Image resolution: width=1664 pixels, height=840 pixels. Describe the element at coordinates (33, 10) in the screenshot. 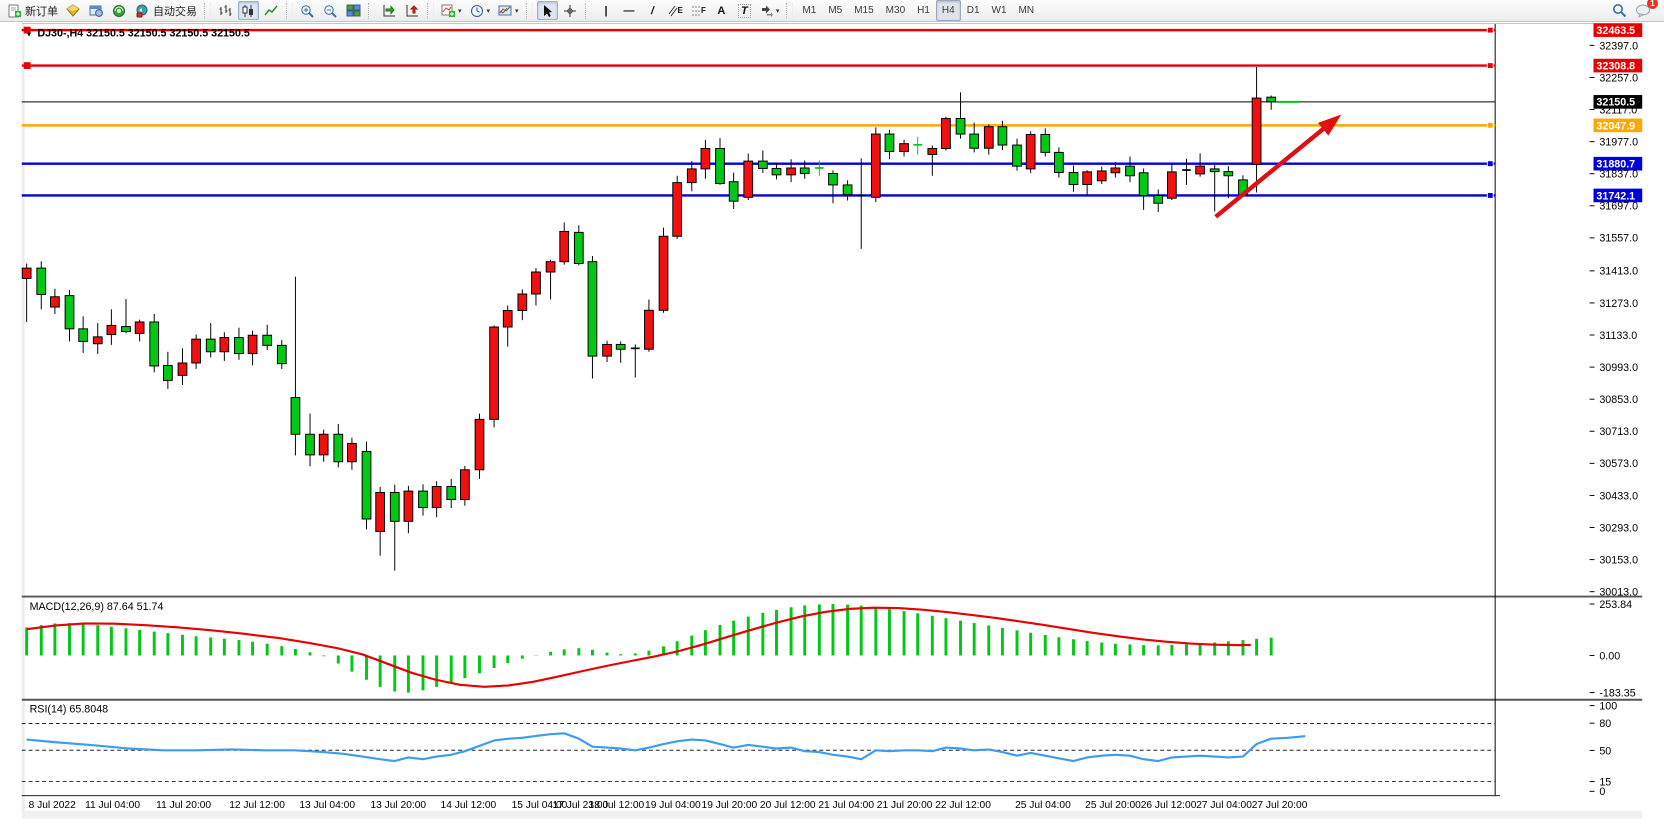

I see `new-order-button: 新订单` at that location.